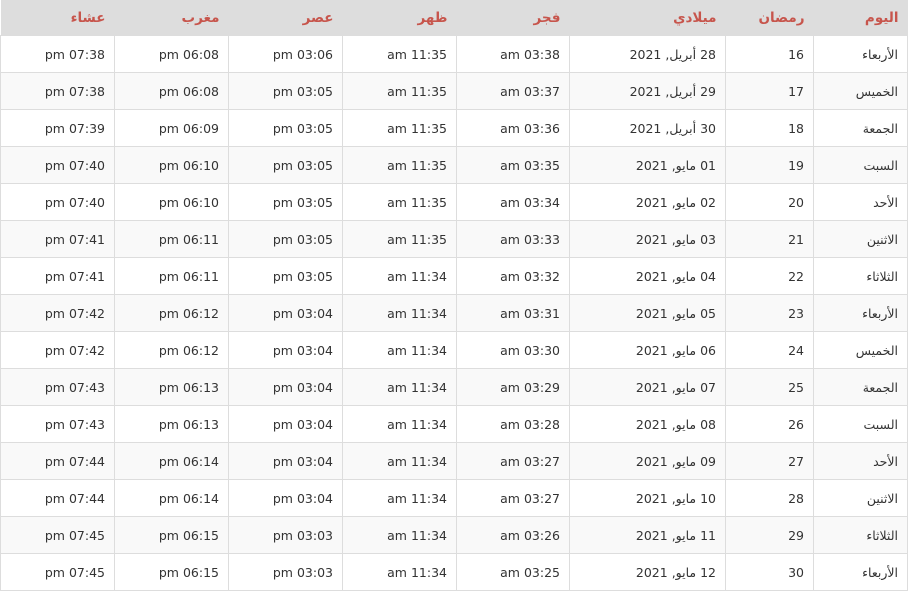 The image size is (910, 591). What do you see at coordinates (647, 128) in the screenshot?
I see `cell-gregorian-date: 30 أبريل, 2021` at bounding box center [647, 128].